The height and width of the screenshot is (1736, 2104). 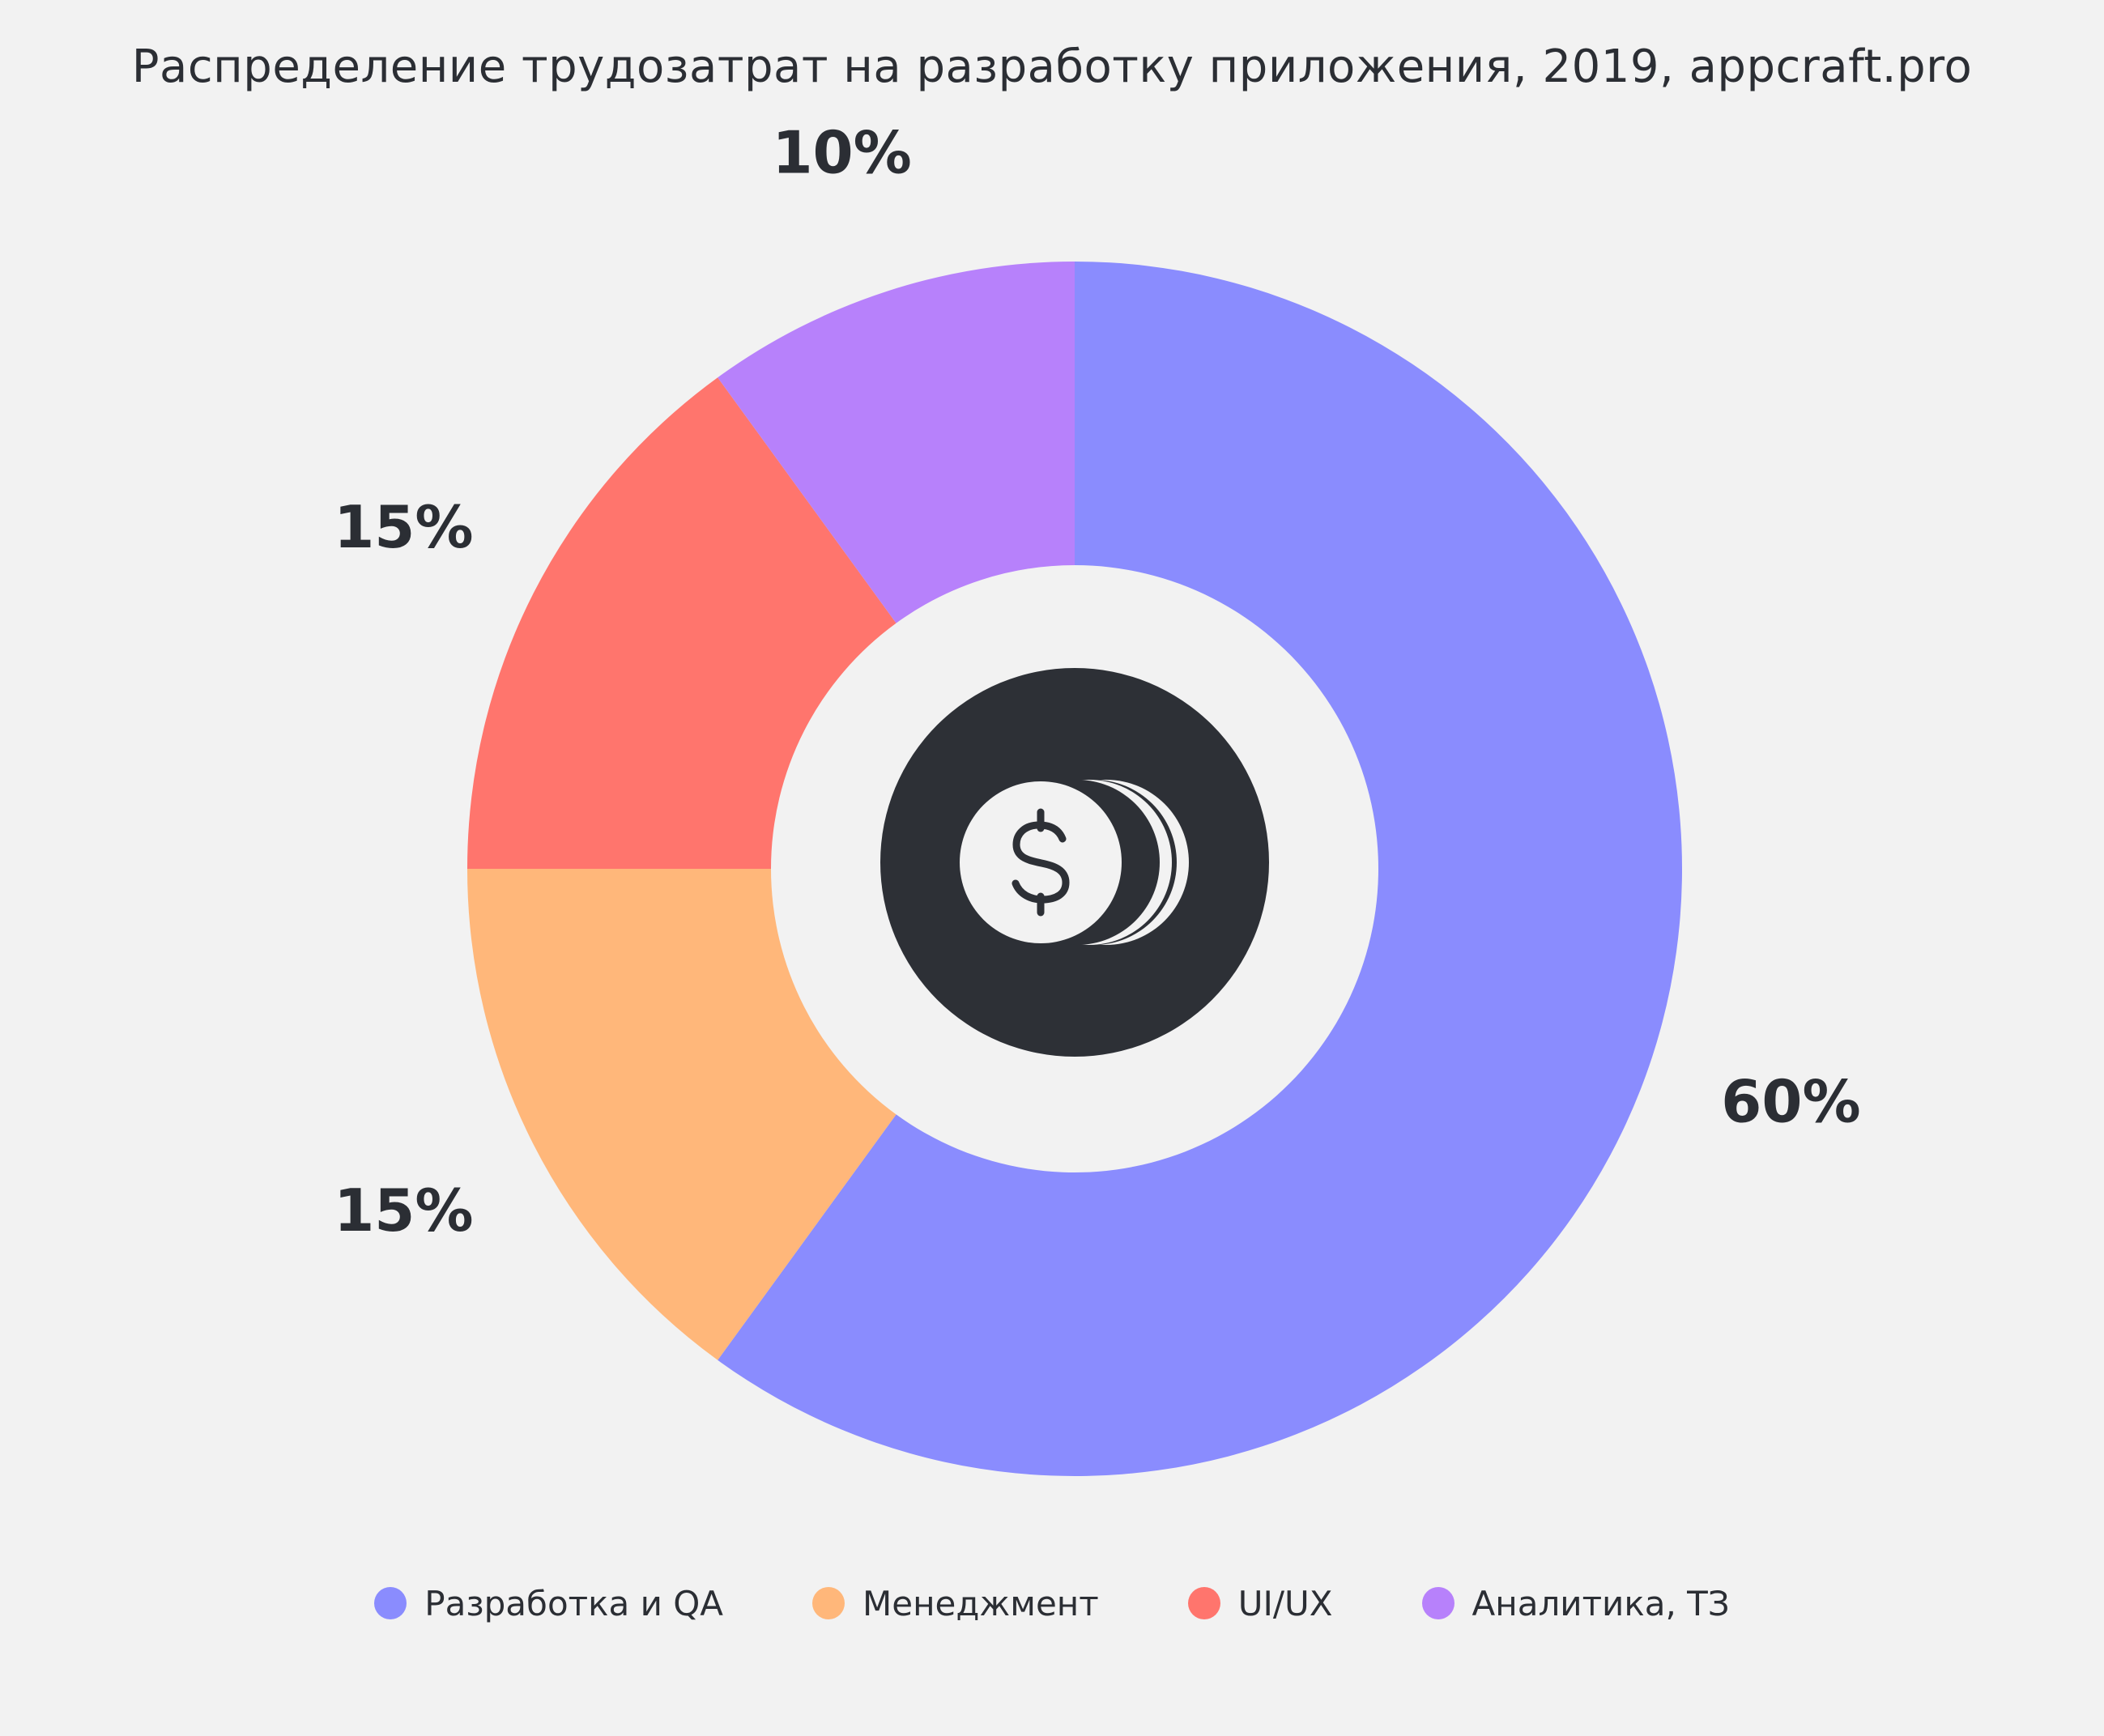 What do you see at coordinates (682, 1114) in the screenshot?
I see `slice-management` at bounding box center [682, 1114].